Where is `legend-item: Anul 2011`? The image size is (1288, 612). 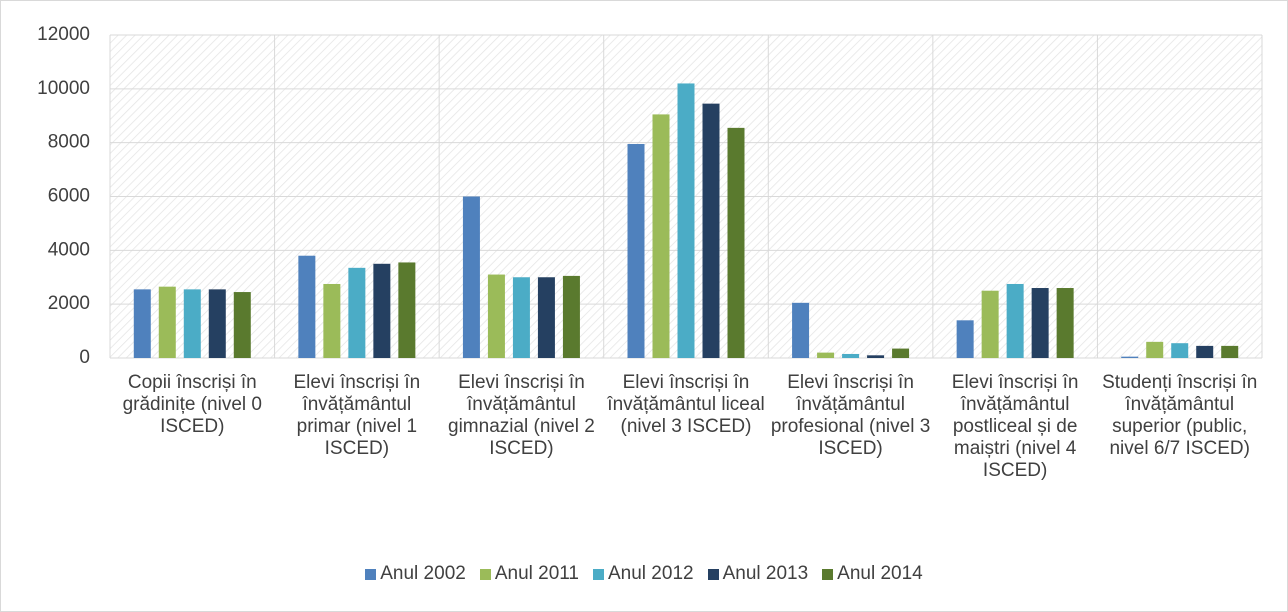 legend-item: Anul 2011 is located at coordinates (529, 574).